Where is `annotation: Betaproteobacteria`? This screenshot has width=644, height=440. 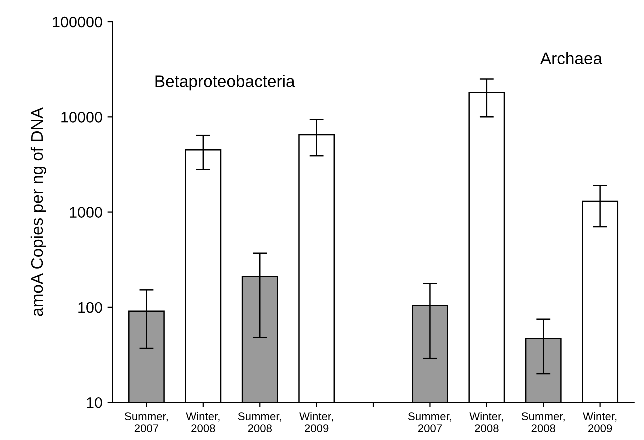
annotation: Betaproteobacteria is located at coordinates (226, 83).